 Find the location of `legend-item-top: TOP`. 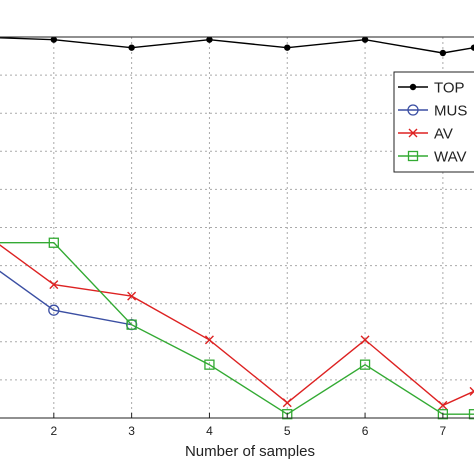

legend-item-top: TOP is located at coordinates (431, 88).